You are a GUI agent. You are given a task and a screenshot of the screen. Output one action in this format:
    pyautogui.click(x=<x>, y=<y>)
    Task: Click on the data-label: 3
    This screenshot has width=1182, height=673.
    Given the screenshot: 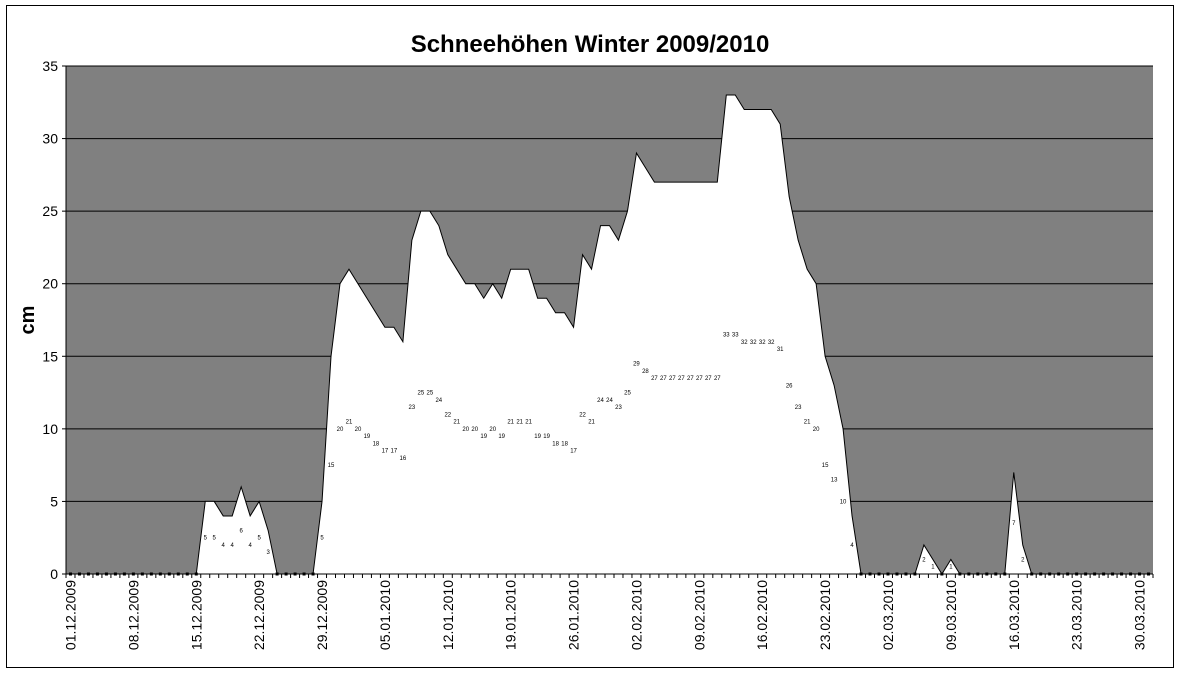 What is the action you would take?
    pyautogui.click(x=268, y=553)
    